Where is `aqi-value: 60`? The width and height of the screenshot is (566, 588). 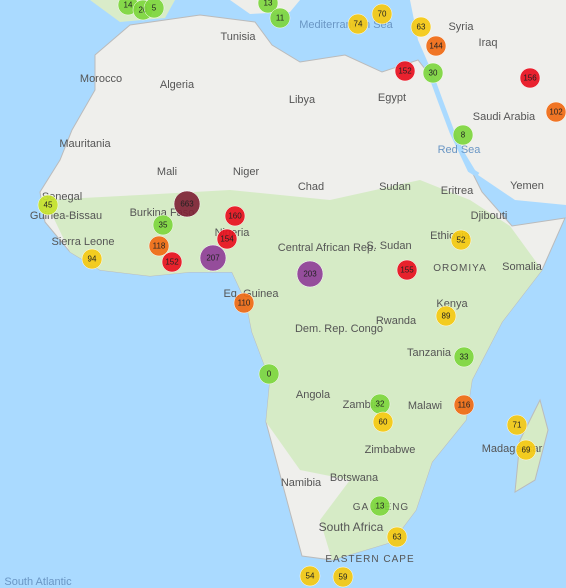 aqi-value: 60 is located at coordinates (383, 422).